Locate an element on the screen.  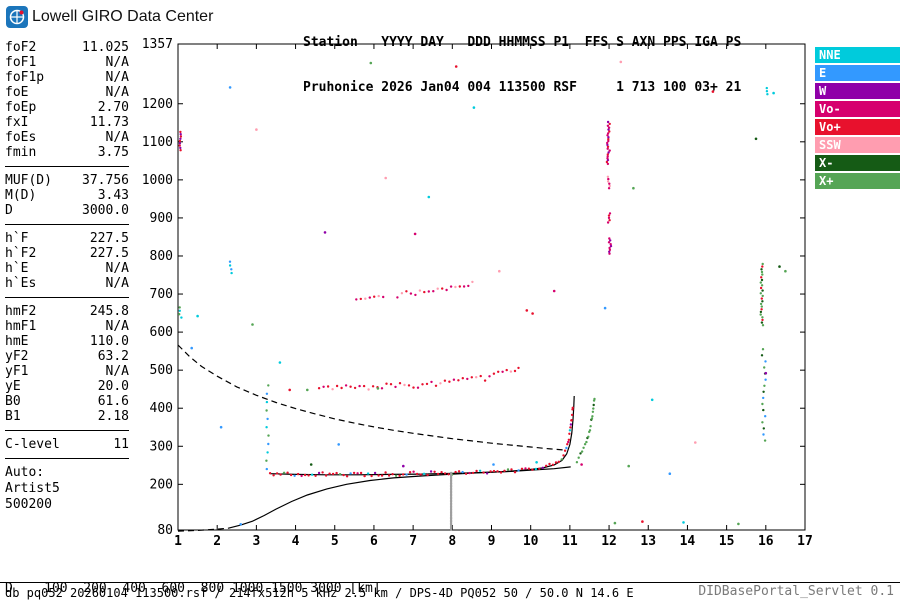
param-row: h`F2 227.5 is located at coordinates (67, 253).